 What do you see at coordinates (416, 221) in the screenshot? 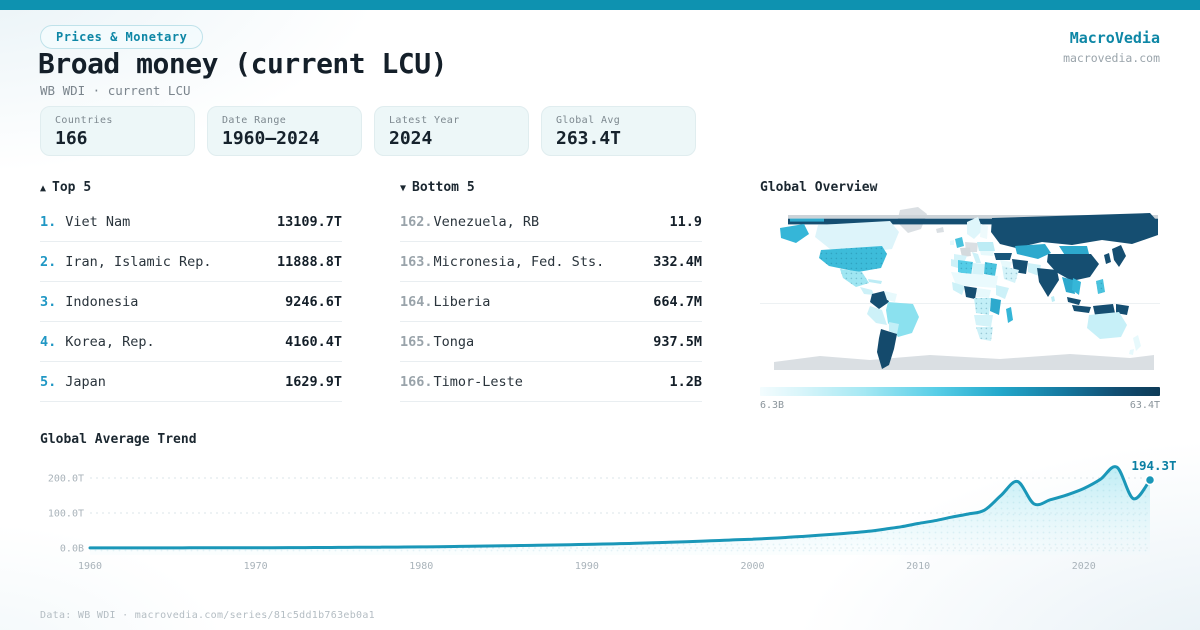
I see `rank: 162.` at bounding box center [416, 221].